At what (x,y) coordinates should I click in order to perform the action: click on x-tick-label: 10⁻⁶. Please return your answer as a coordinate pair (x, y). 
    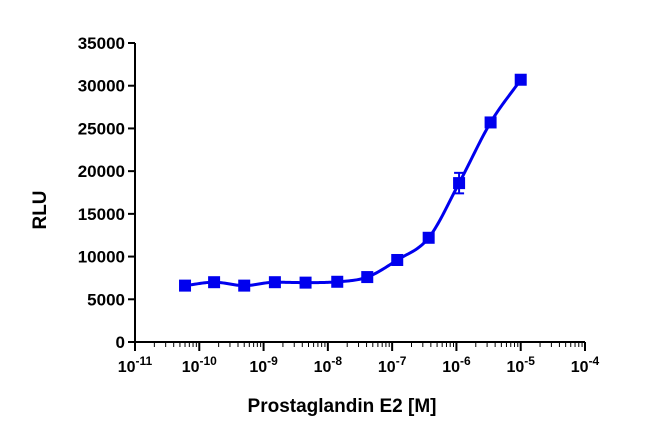
    Looking at the image, I should click on (456, 365).